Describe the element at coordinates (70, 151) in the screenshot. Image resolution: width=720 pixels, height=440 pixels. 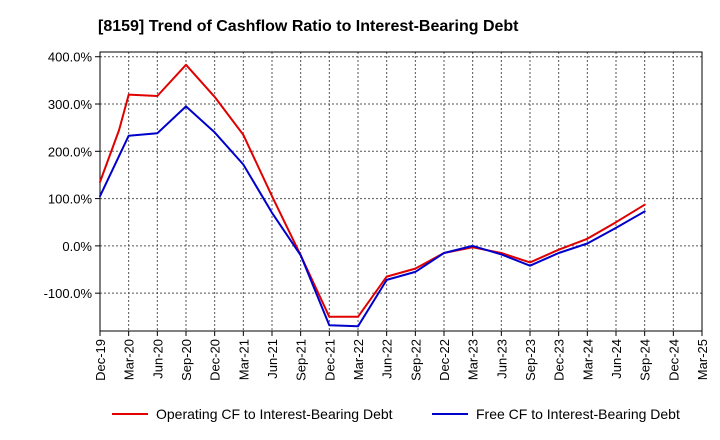
I see `y-tick-label: 200.0%` at that location.